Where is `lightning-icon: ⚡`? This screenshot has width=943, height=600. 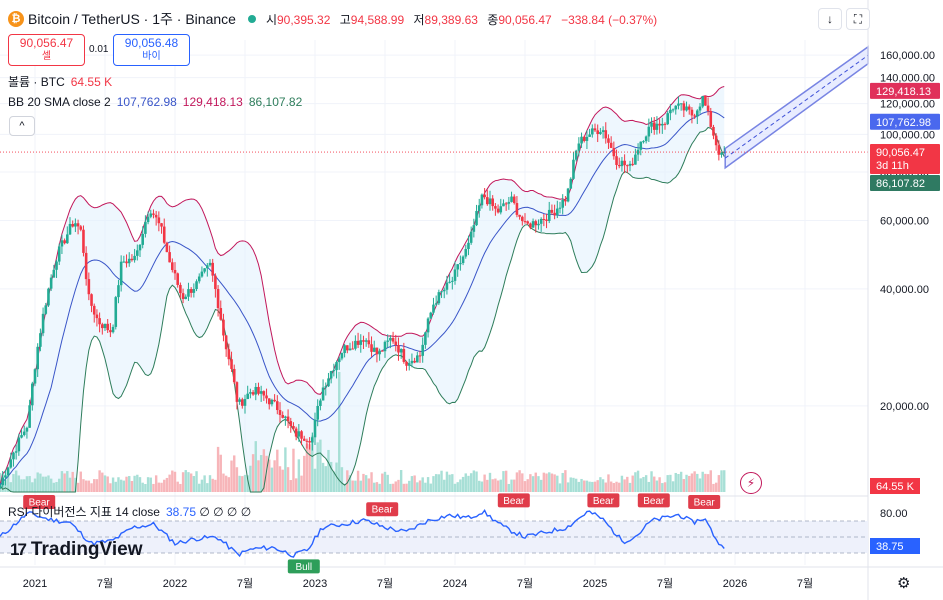 lightning-icon: ⚡ is located at coordinates (751, 483).